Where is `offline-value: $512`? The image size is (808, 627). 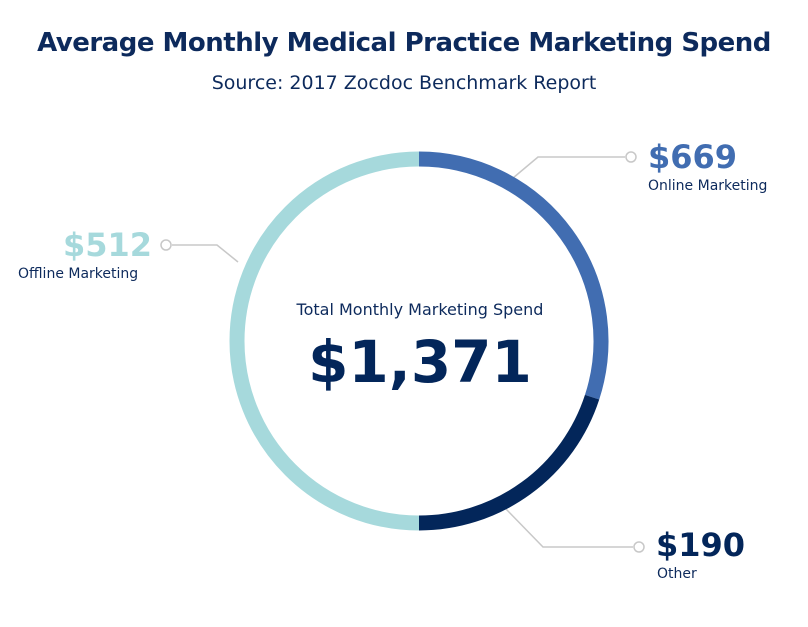 offline-value: $512 is located at coordinates (107, 245).